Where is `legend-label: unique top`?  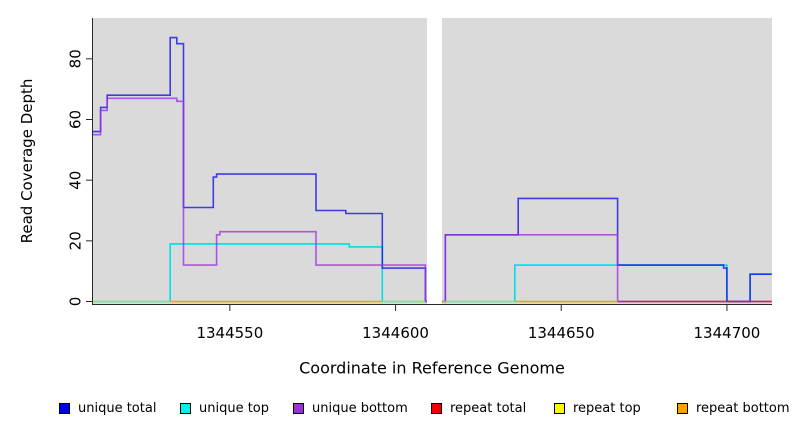
legend-label: unique top is located at coordinates (234, 408).